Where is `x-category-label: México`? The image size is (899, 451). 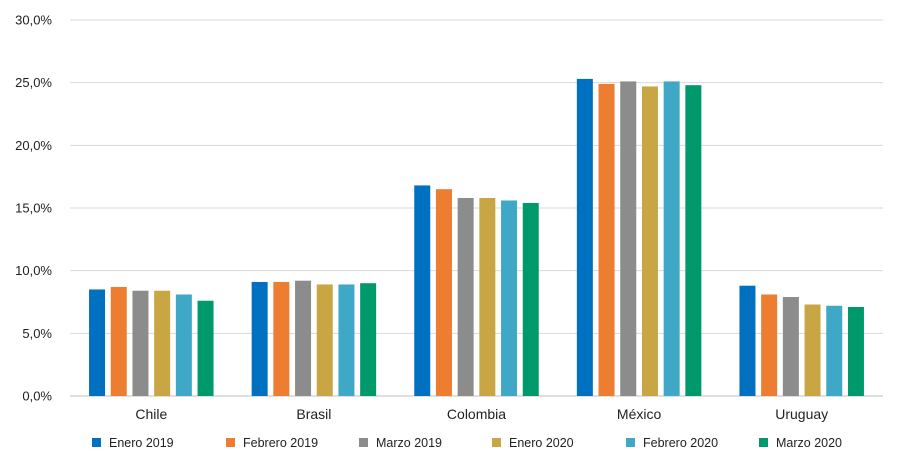
x-category-label: México is located at coordinates (639, 414).